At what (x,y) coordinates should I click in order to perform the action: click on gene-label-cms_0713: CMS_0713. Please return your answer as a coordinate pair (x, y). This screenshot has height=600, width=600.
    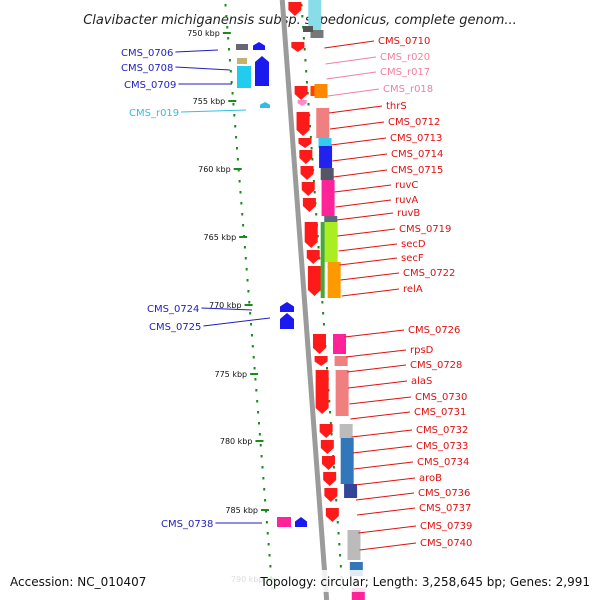
    Looking at the image, I should click on (416, 138).